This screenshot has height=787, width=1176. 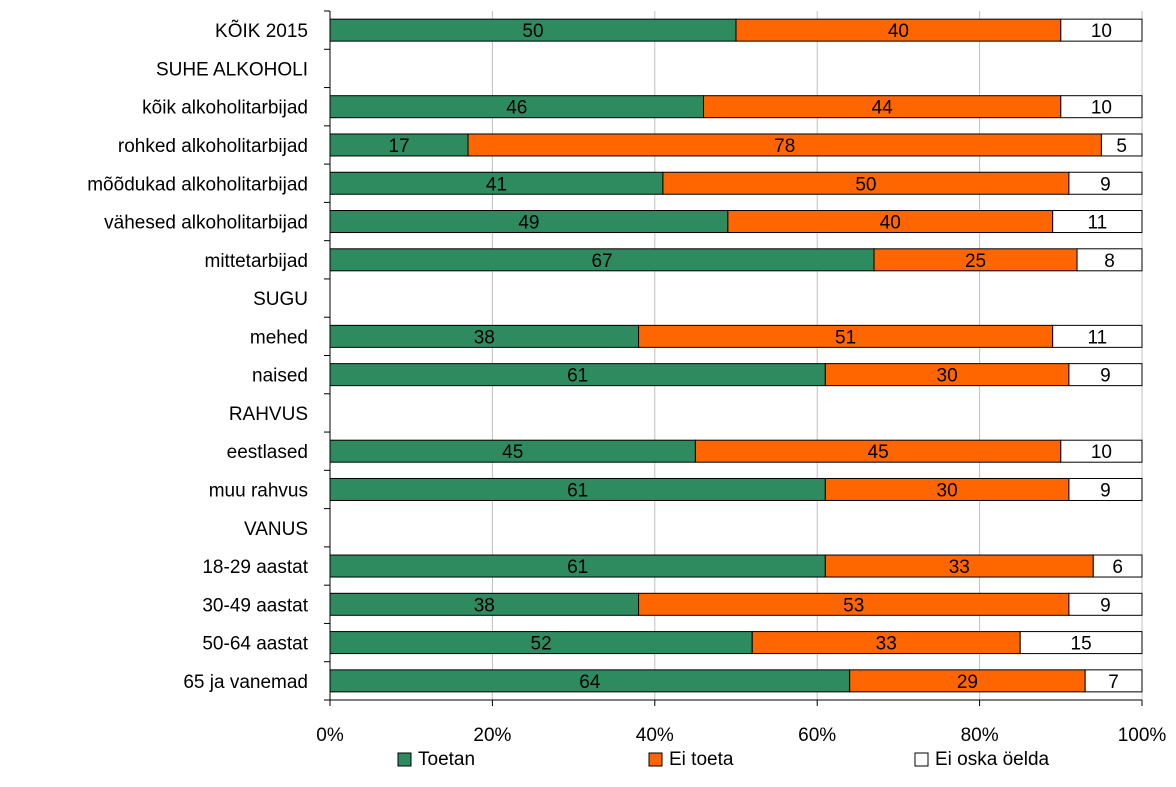 I want to click on data-label: 53, so click(x=853, y=605).